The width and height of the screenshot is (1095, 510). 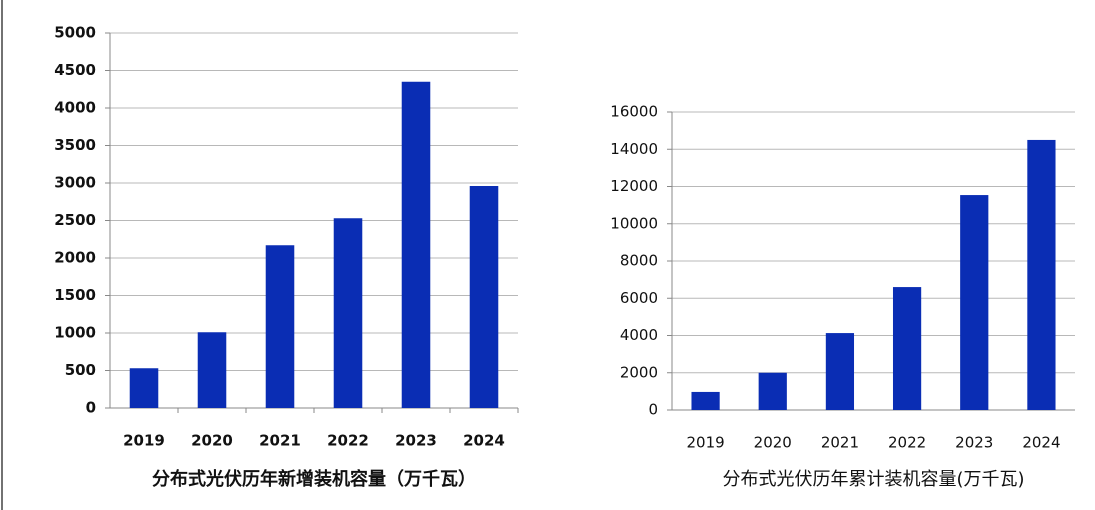 What do you see at coordinates (634, 223) in the screenshot?
I see `y-tick-label: 10000` at bounding box center [634, 223].